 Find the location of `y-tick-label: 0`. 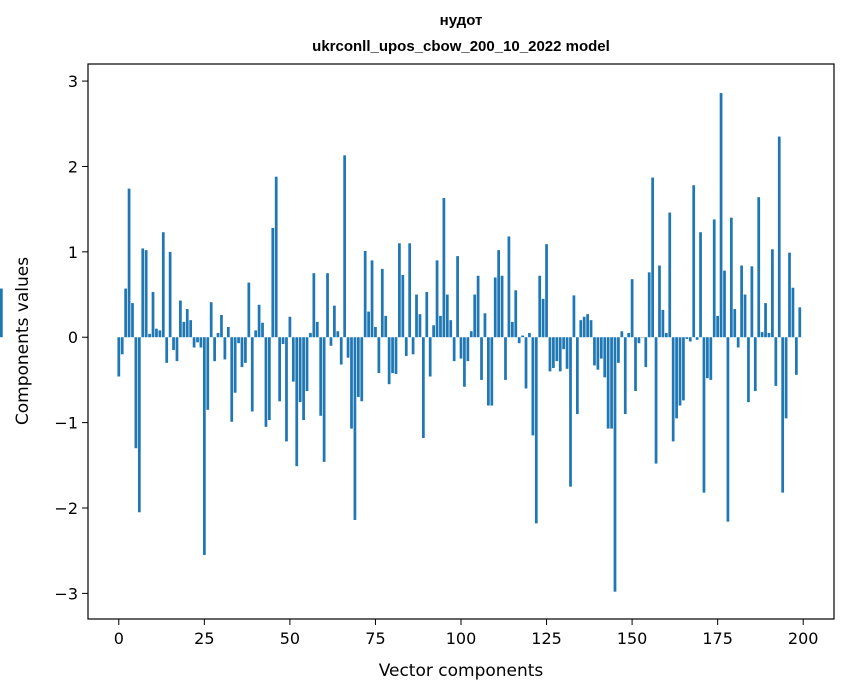

y-tick-label: 0 is located at coordinates (73, 337).